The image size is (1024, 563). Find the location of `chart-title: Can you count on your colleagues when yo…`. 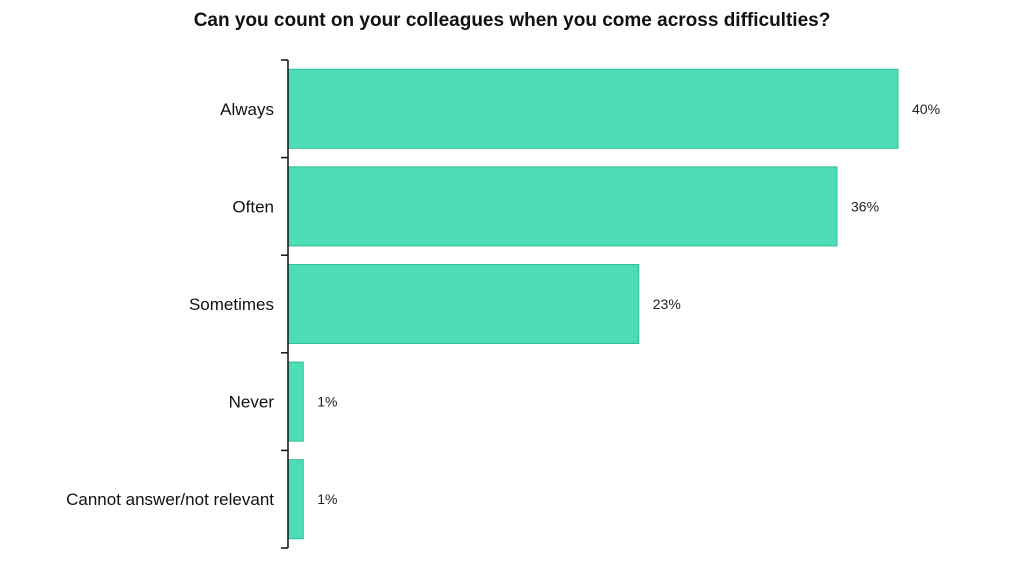

chart-title: Can you count on your colleagues when yo… is located at coordinates (512, 20).